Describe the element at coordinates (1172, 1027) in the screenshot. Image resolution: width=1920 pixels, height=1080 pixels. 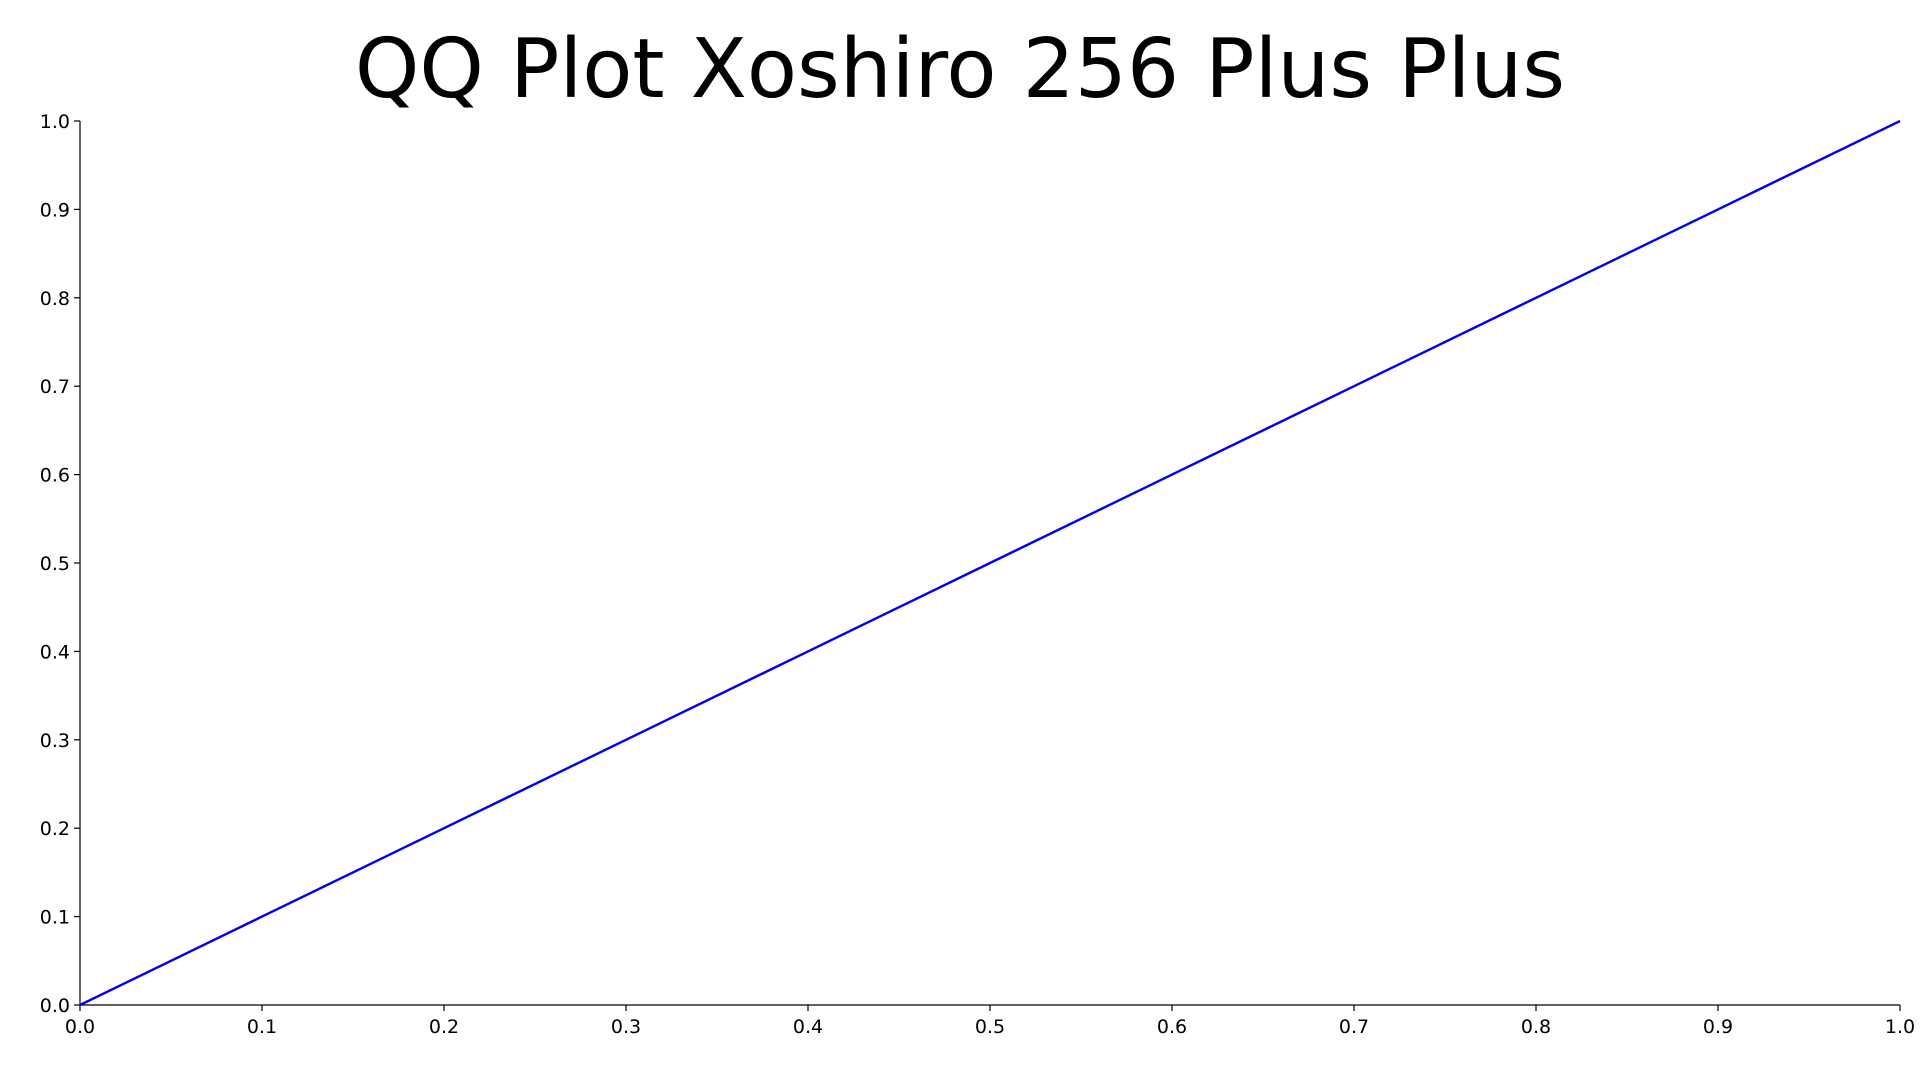
I see `x-tick-label: 0.6` at that location.